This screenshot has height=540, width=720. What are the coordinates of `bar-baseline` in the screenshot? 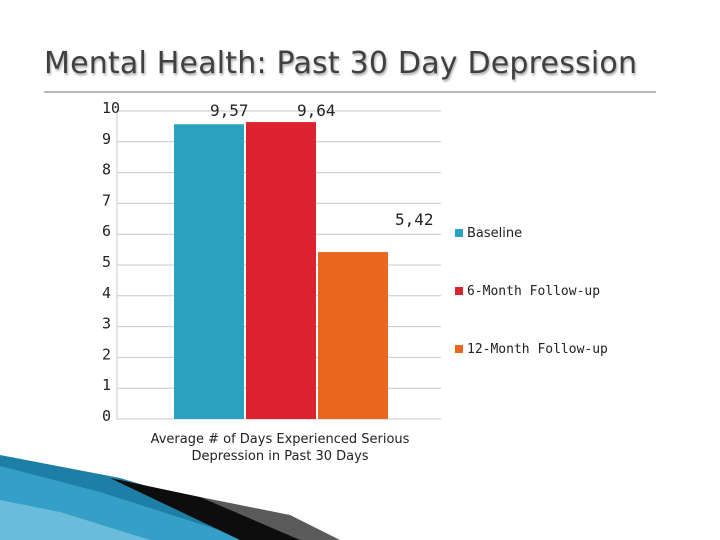 It's located at (209, 271).